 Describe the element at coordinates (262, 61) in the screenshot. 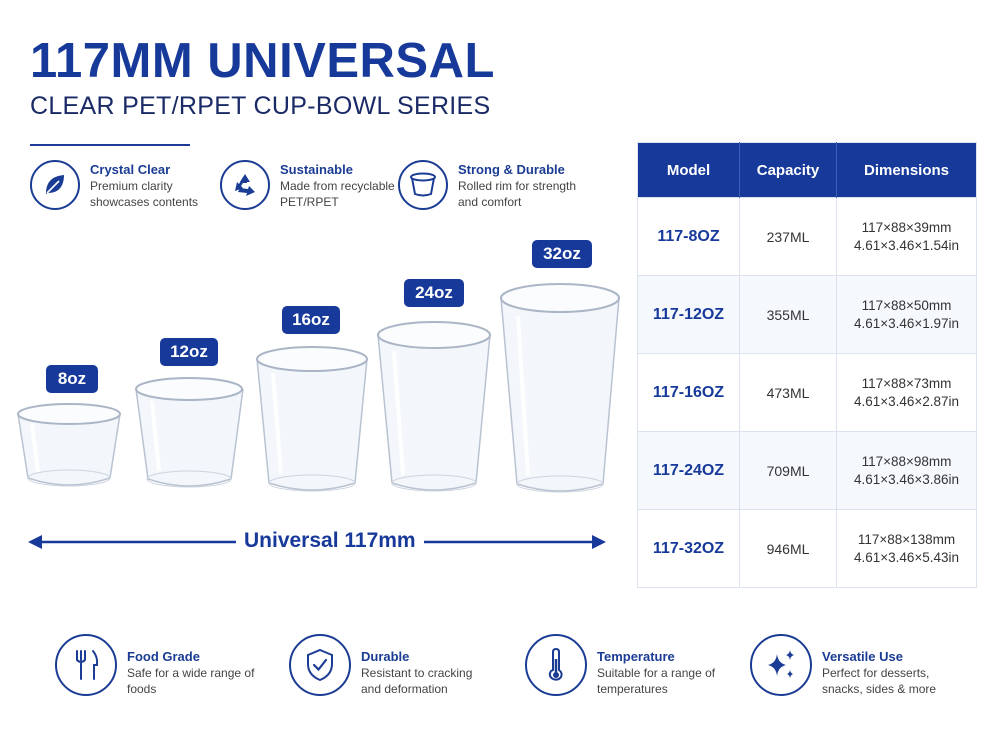

I see `page-title: 117MM UNIVERSAL` at that location.